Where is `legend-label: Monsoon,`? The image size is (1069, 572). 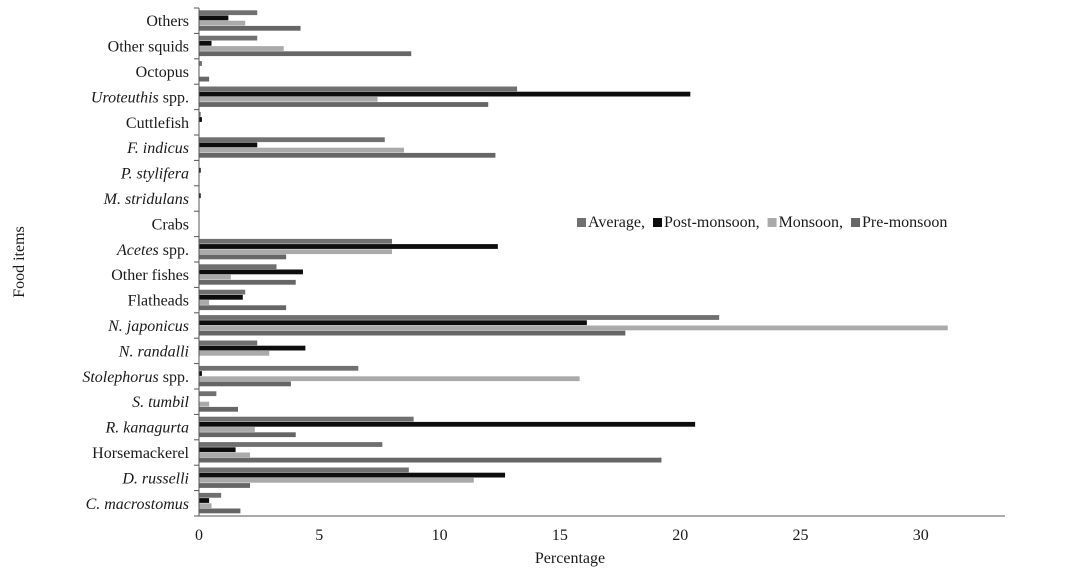
legend-label: Monsoon, is located at coordinates (811, 222).